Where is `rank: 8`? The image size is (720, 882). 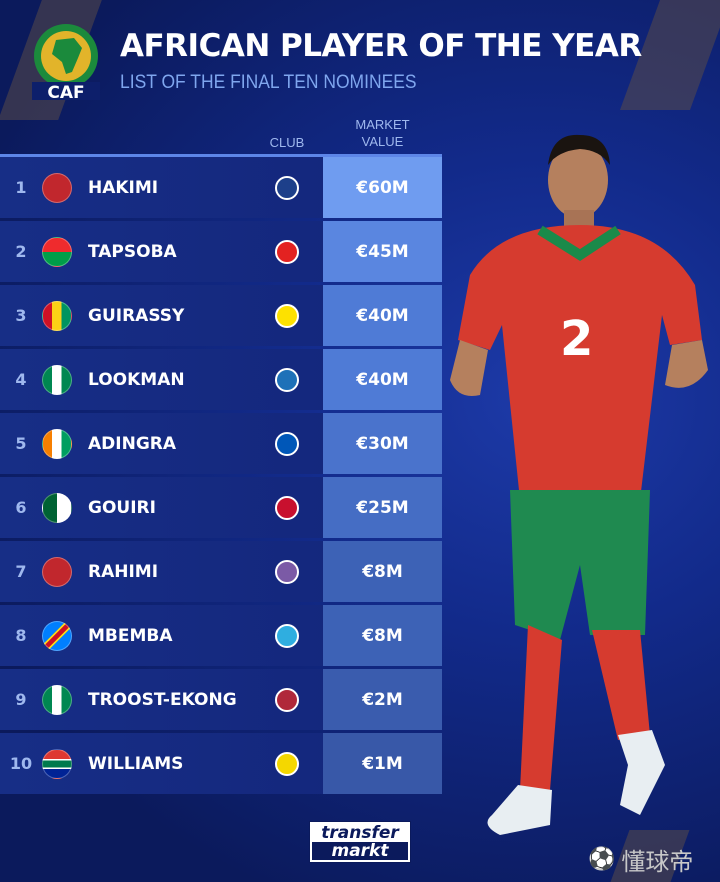
rank: 8 is located at coordinates (21, 635).